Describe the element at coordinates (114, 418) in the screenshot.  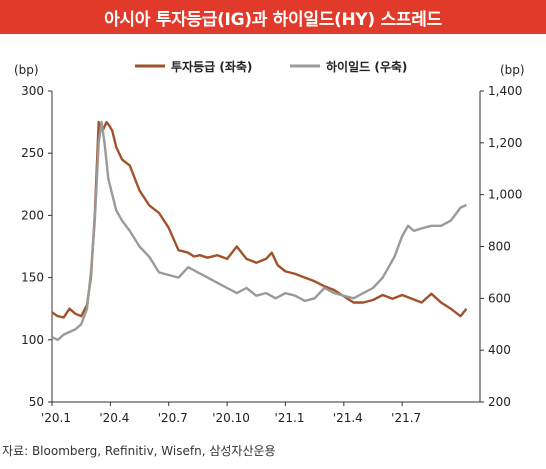
I see `x-tick-label: '20.4` at that location.